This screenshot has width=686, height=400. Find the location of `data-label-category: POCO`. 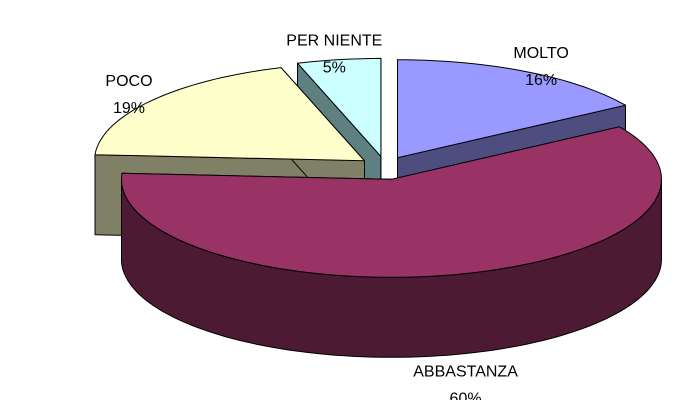

data-label-category: POCO is located at coordinates (128, 81).